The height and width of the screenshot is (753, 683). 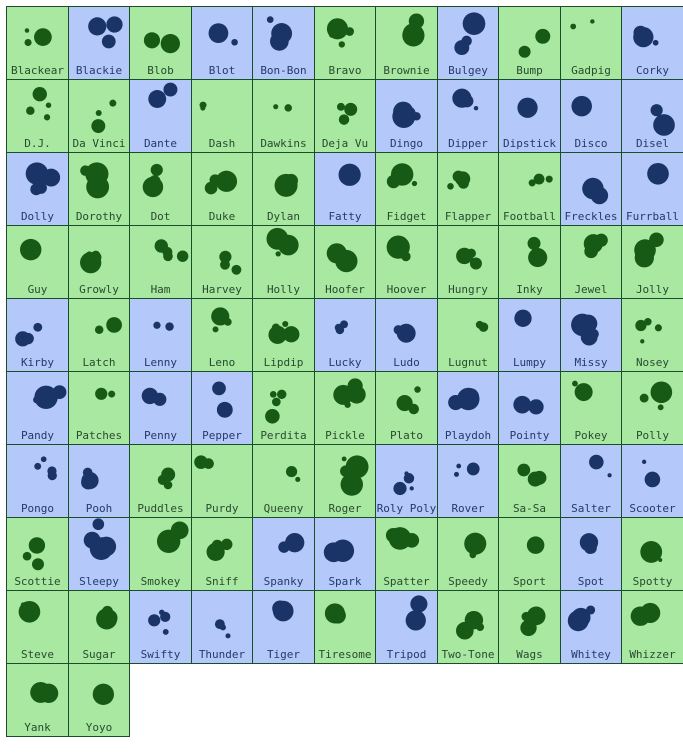 What do you see at coordinates (99, 408) in the screenshot?
I see `tile-patches: Patches` at bounding box center [99, 408].